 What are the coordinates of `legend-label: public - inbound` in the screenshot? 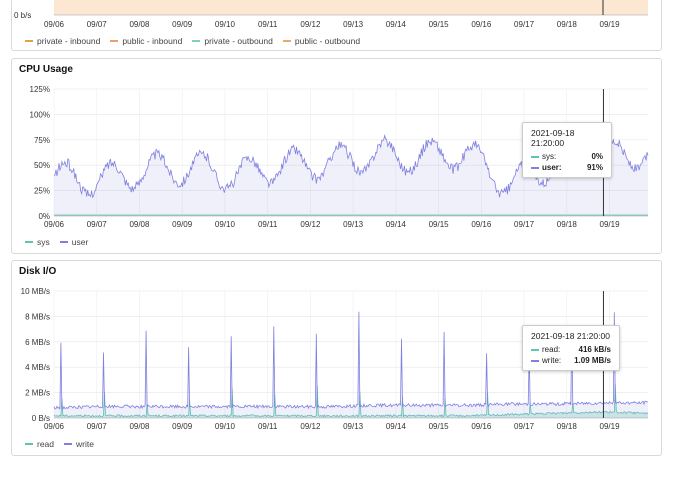 It's located at (152, 41).